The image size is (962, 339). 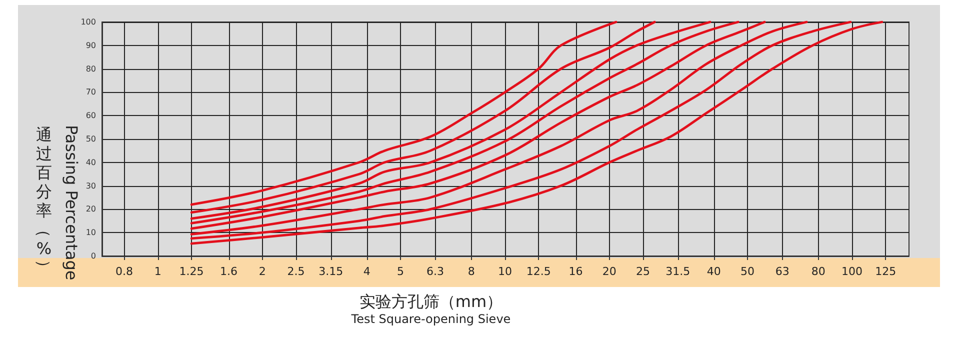 What do you see at coordinates (643, 271) in the screenshot?
I see `x-tick-label: 25` at bounding box center [643, 271].